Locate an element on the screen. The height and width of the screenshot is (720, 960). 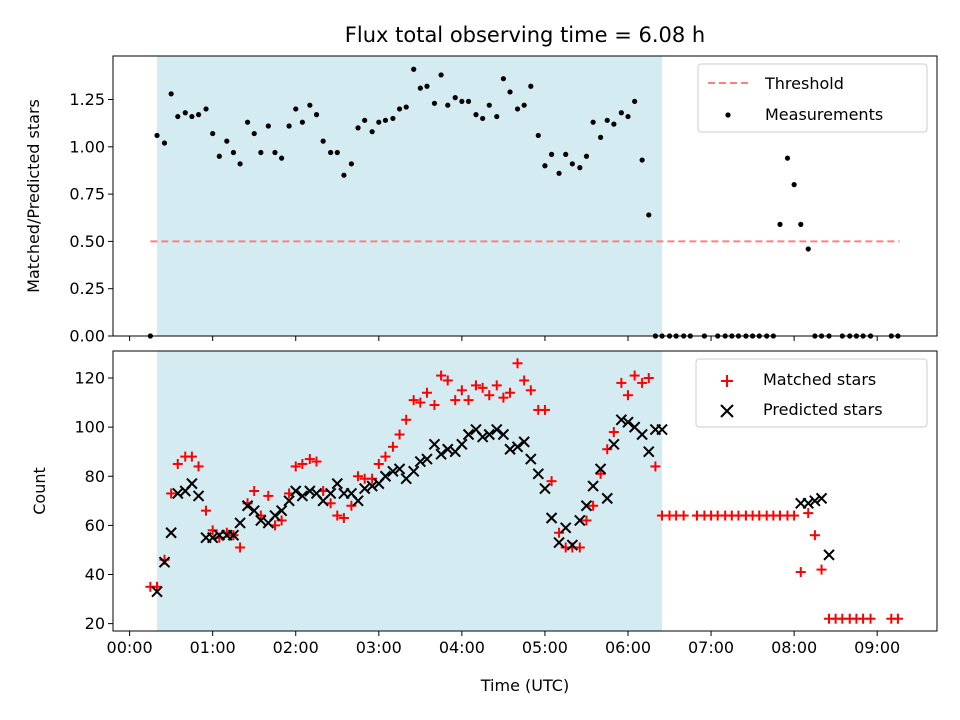
legend-measurements-label: Measurements is located at coordinates (824, 114).